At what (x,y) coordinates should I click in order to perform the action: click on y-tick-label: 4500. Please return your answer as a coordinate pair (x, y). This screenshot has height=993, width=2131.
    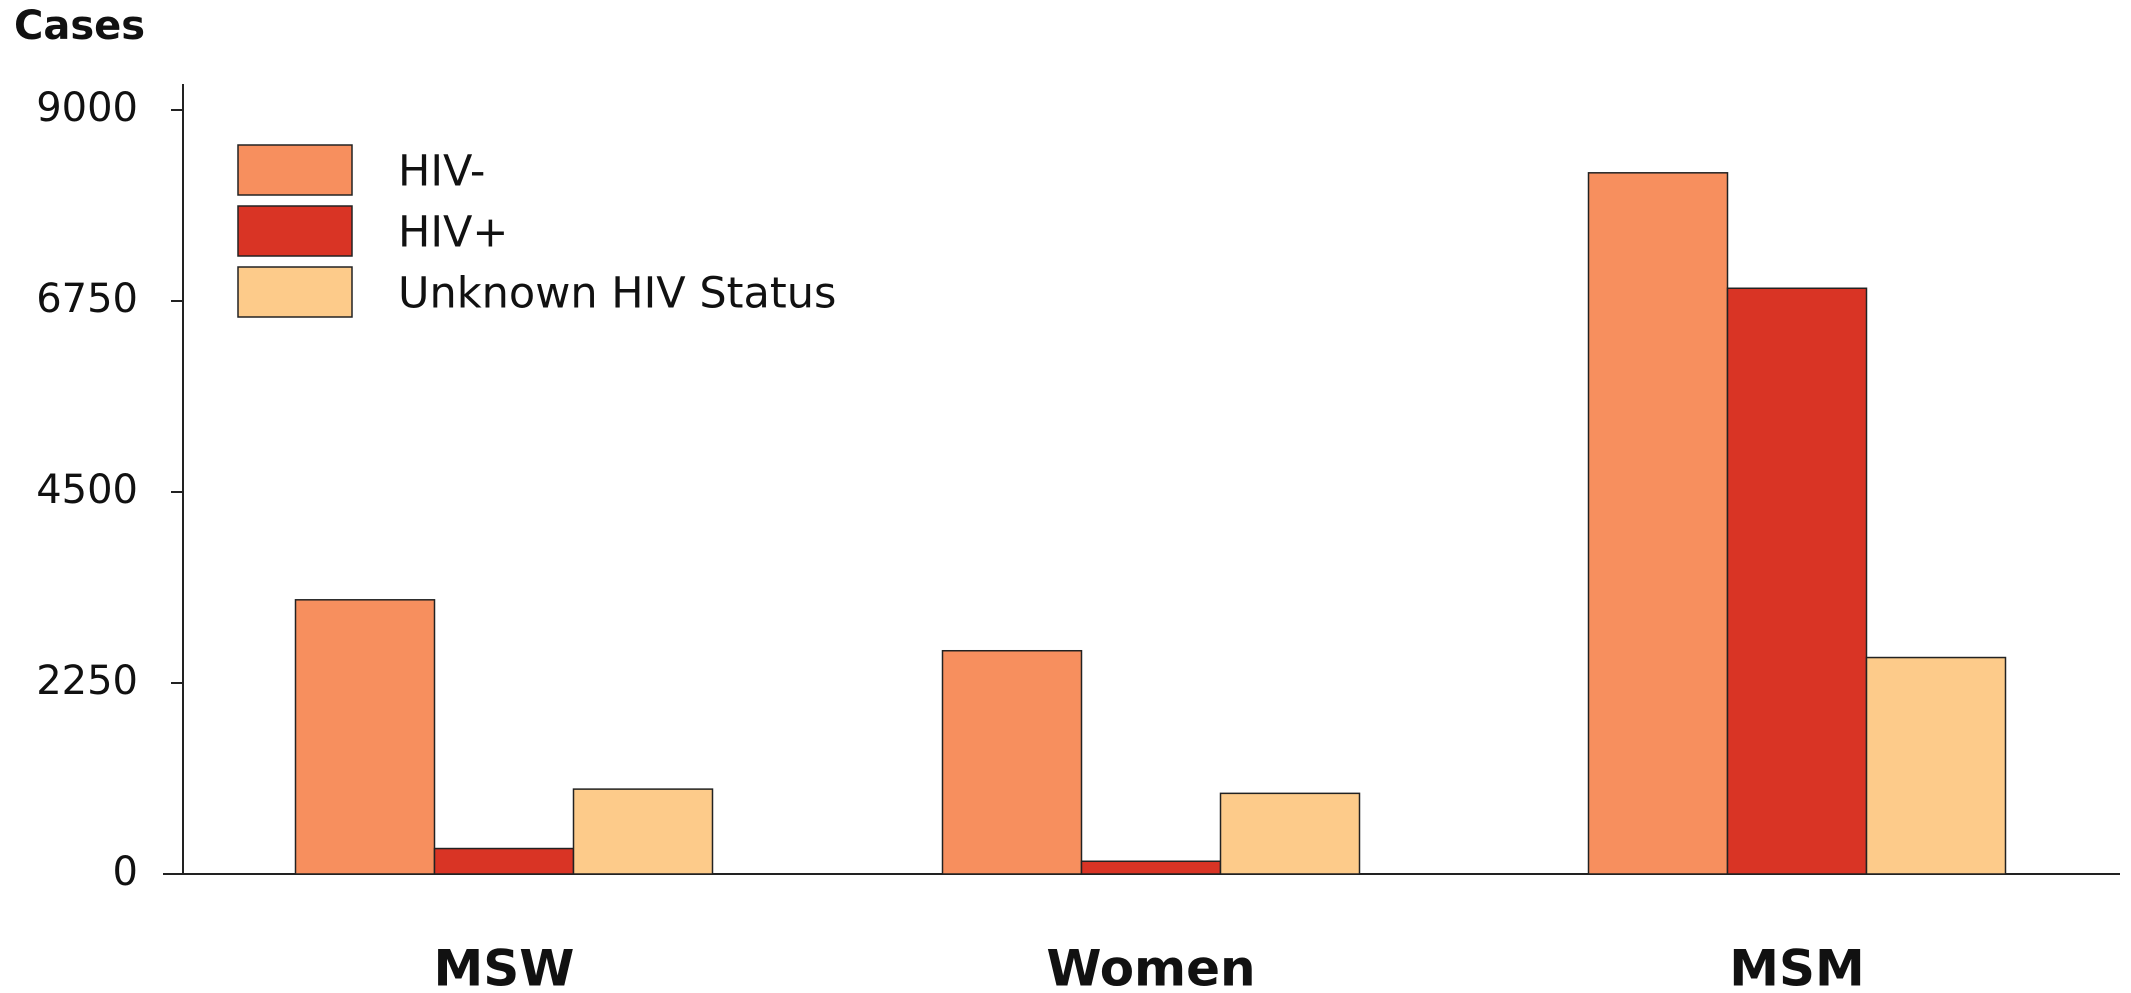
    Looking at the image, I should click on (87, 490).